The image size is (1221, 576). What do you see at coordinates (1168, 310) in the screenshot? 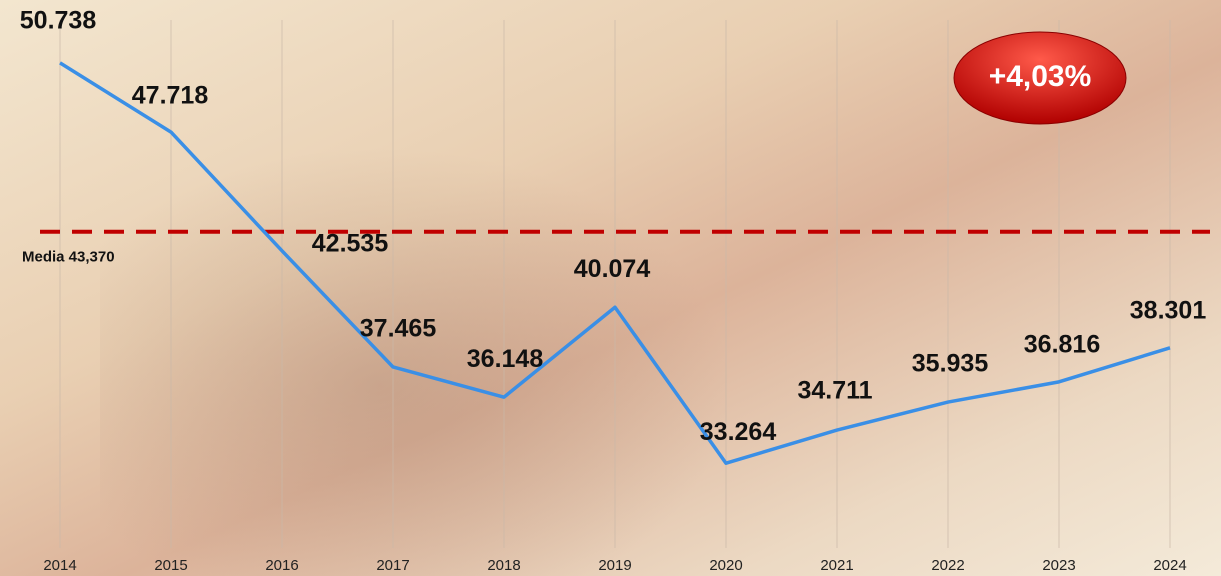
I see `data-label: 38.301` at bounding box center [1168, 310].